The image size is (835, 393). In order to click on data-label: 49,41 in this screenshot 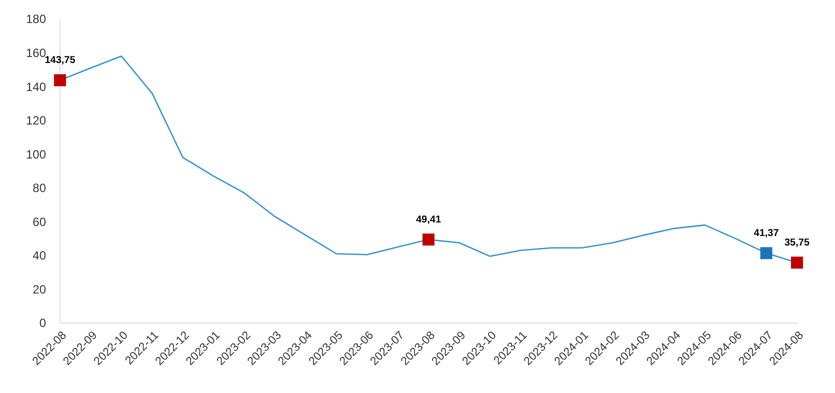, I will do `click(429, 220)`.